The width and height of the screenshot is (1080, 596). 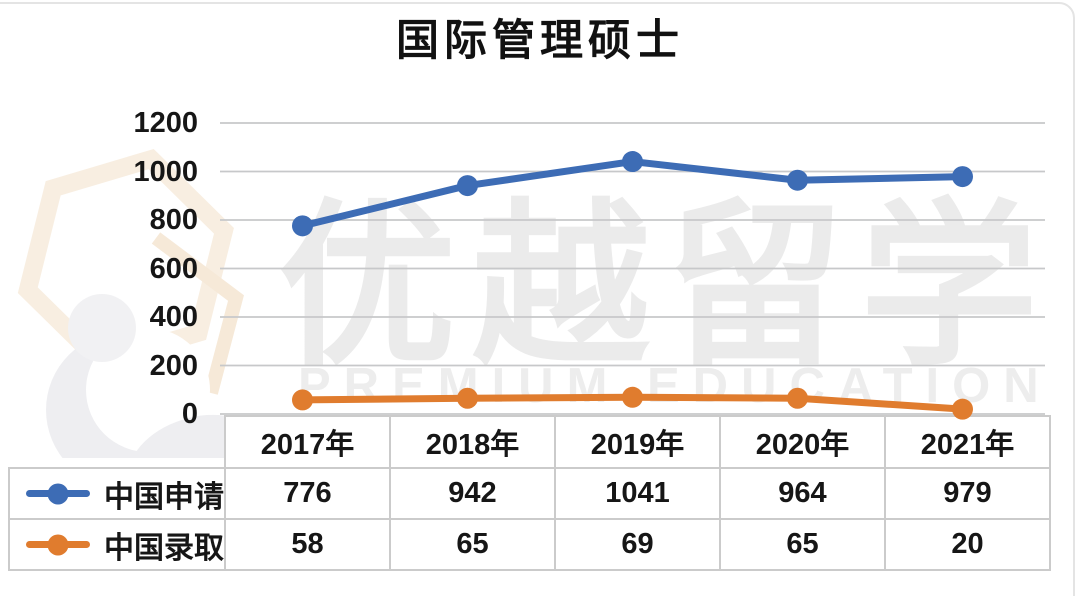 I want to click on y-axis-tick-label: 1000, so click(x=165, y=171).